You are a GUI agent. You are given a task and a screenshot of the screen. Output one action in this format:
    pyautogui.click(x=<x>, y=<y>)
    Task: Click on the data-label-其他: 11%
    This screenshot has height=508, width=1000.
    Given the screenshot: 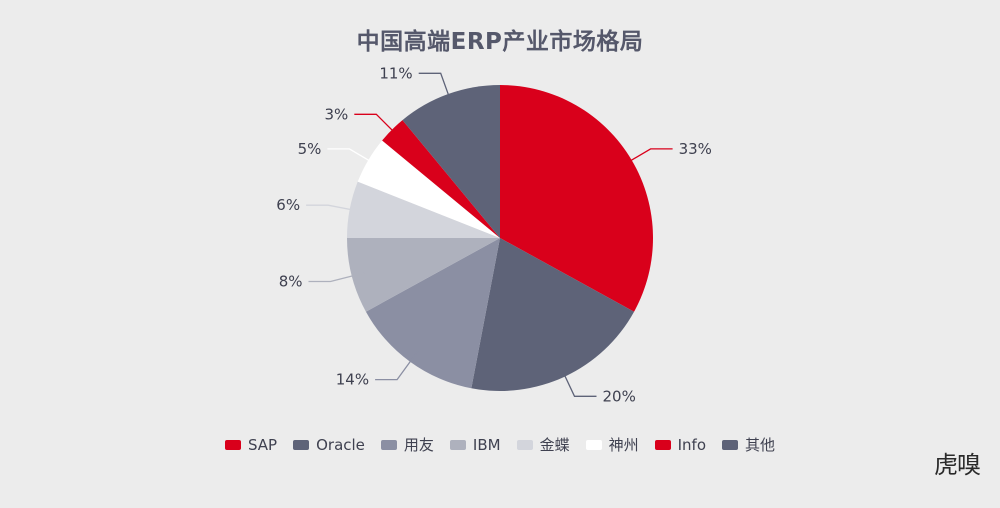 What is the action you would take?
    pyautogui.click(x=395, y=73)
    